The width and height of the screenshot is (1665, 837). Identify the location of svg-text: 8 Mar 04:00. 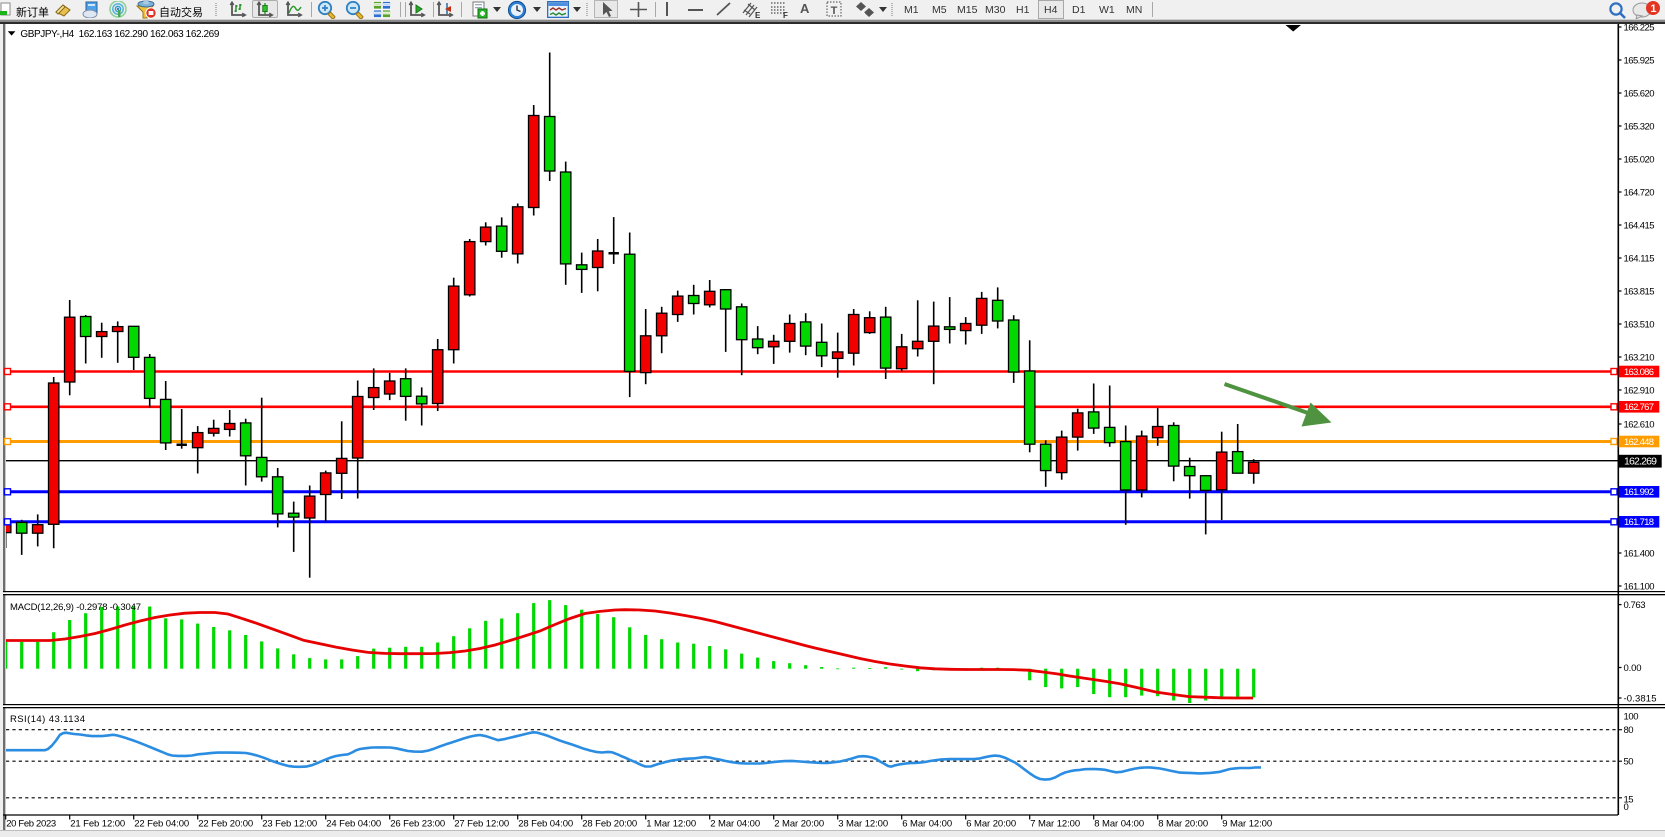
(1119, 824).